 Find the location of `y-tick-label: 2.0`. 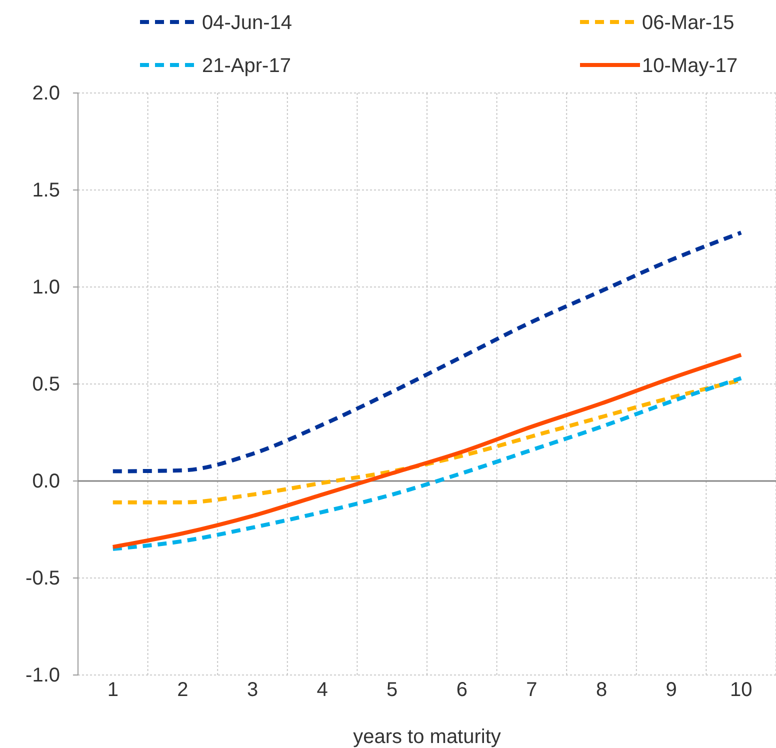

y-tick-label: 2.0 is located at coordinates (46, 93).